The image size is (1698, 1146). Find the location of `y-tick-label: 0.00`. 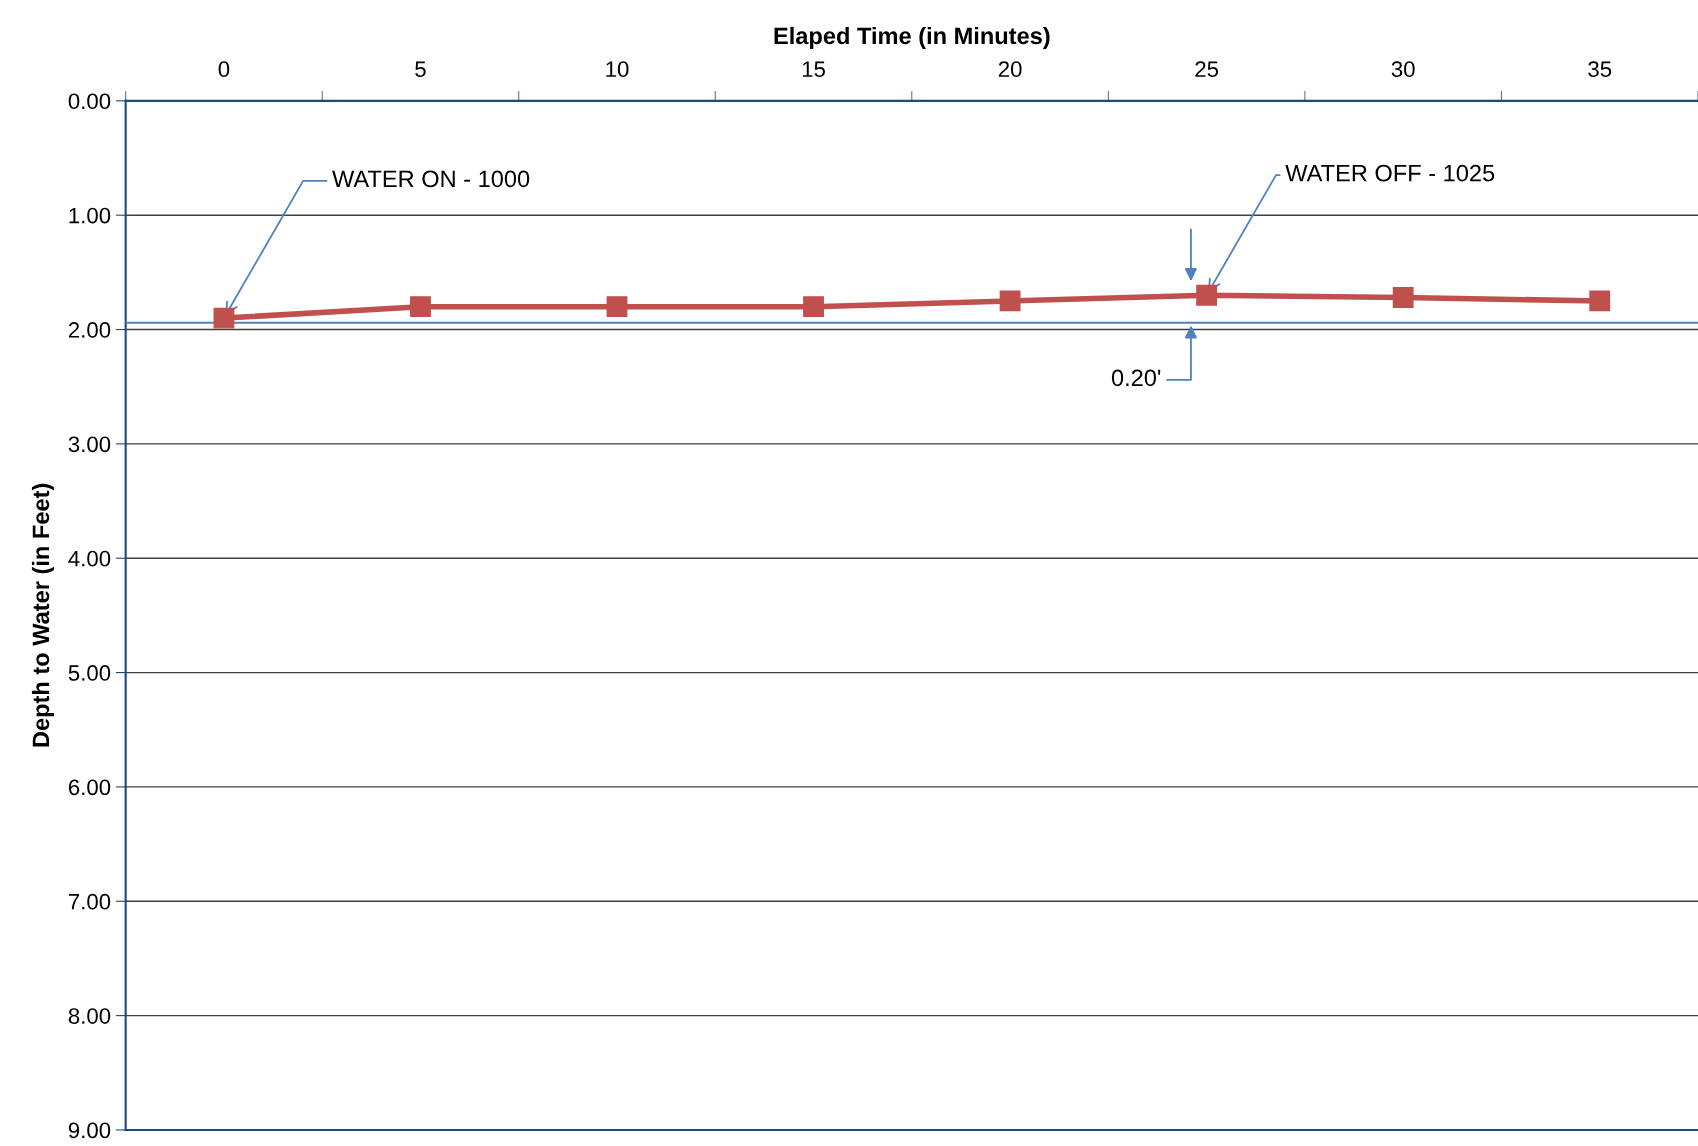

y-tick-label: 0.00 is located at coordinates (89, 101).